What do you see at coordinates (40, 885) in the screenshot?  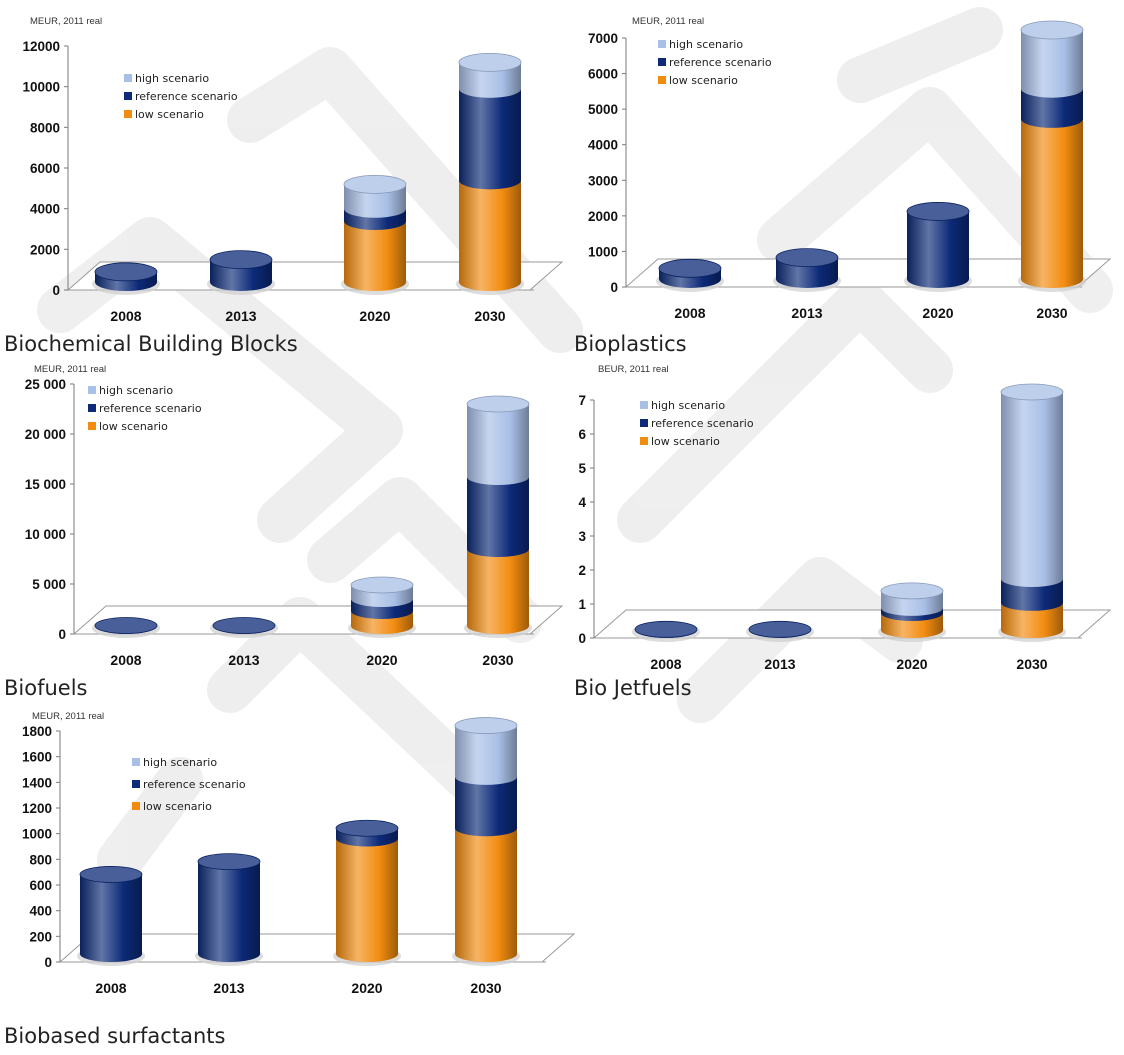 I see `y-tick-label: 600` at bounding box center [40, 885].